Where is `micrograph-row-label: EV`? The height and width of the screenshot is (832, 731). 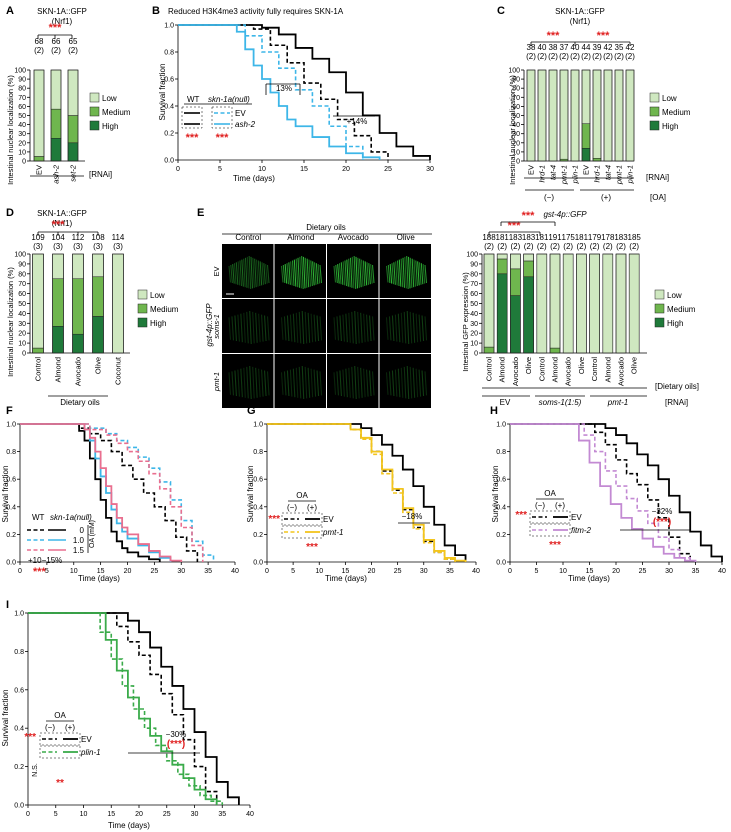
micrograph-row-label: EV is located at coordinates (216, 271).